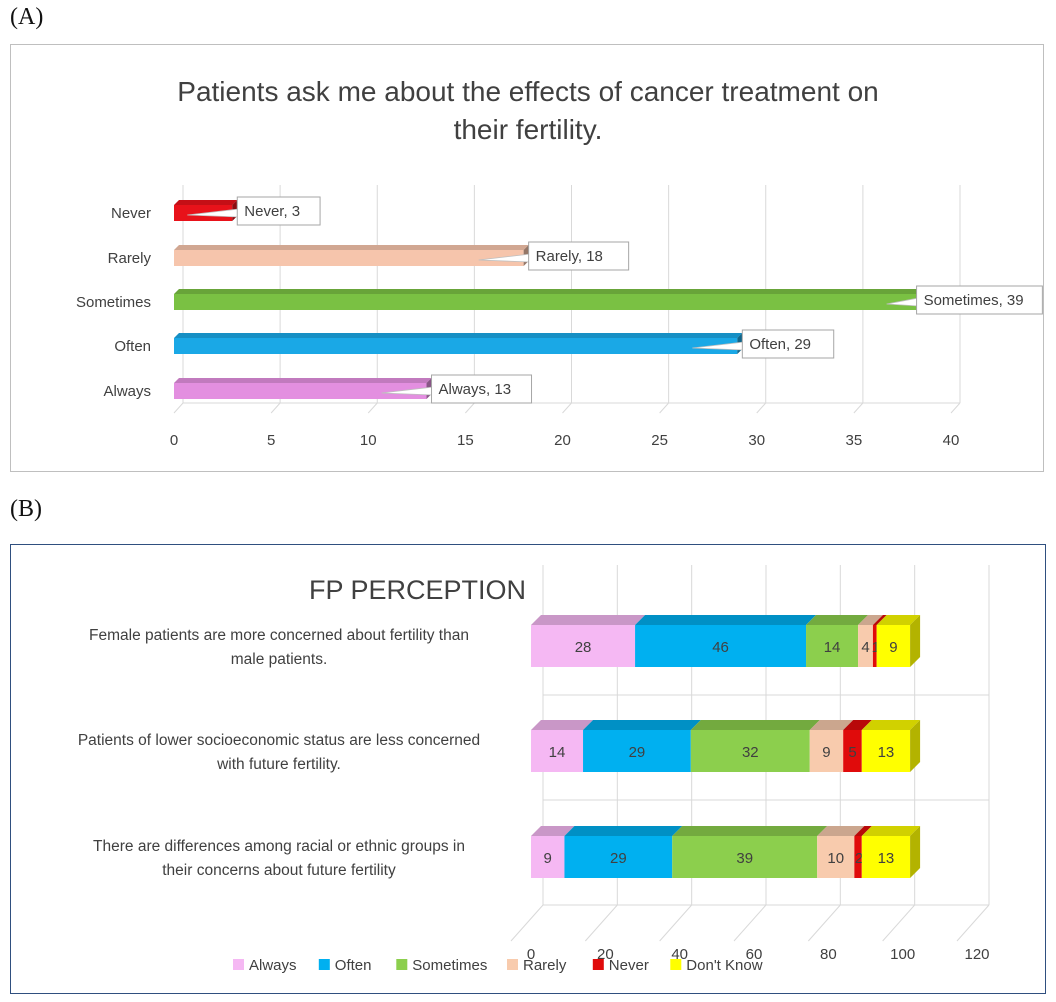  What do you see at coordinates (273, 965) in the screenshot?
I see `legend-label: Always` at bounding box center [273, 965].